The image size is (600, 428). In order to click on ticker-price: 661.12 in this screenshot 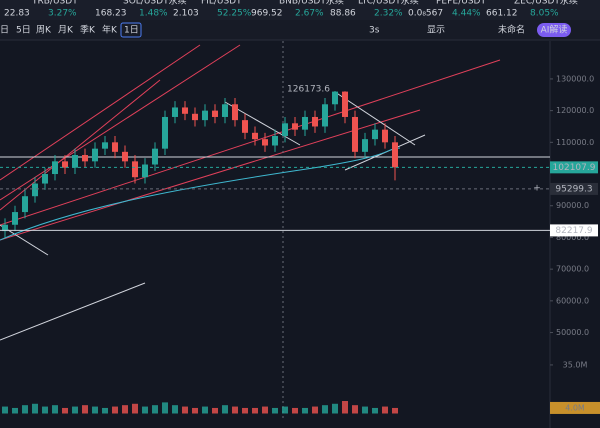, I will do `click(502, 14)`.